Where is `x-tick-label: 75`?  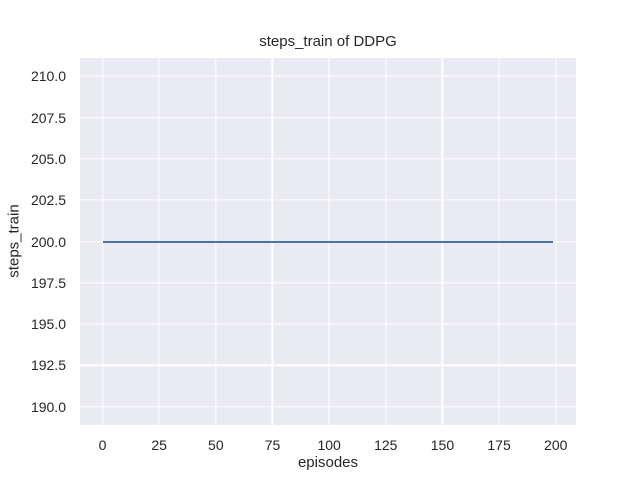 x-tick-label: 75 is located at coordinates (272, 445).